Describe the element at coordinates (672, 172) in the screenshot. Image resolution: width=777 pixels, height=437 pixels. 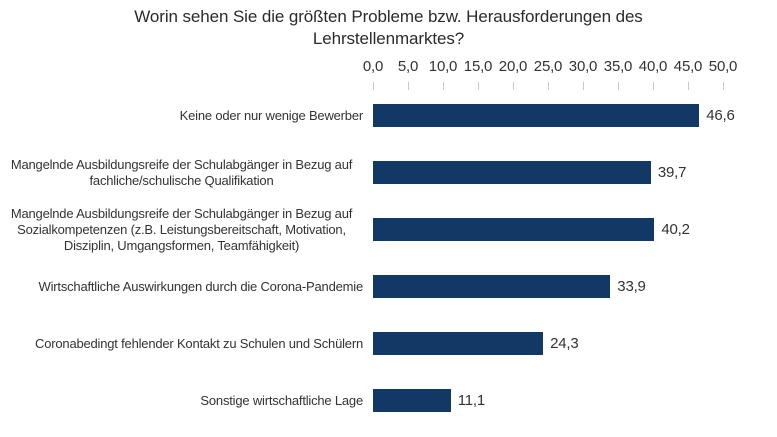
I see `value-label: 39,7` at that location.